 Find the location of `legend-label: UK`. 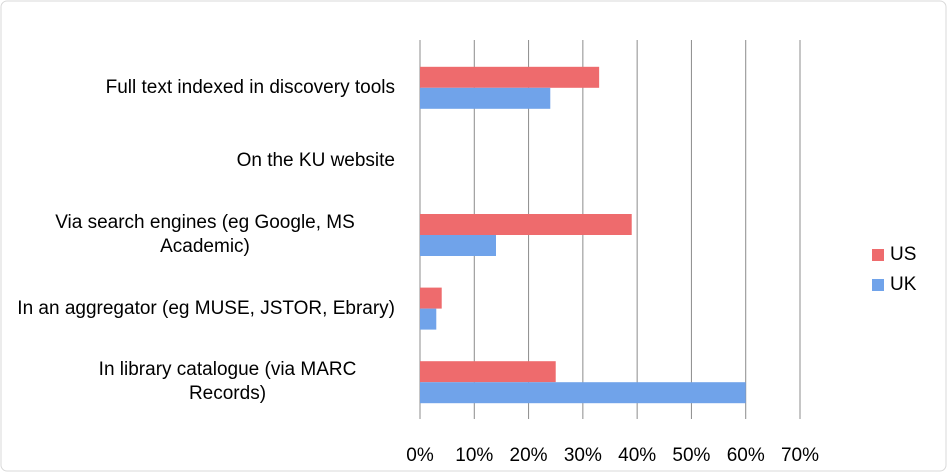

legend-label: UK is located at coordinates (903, 284).